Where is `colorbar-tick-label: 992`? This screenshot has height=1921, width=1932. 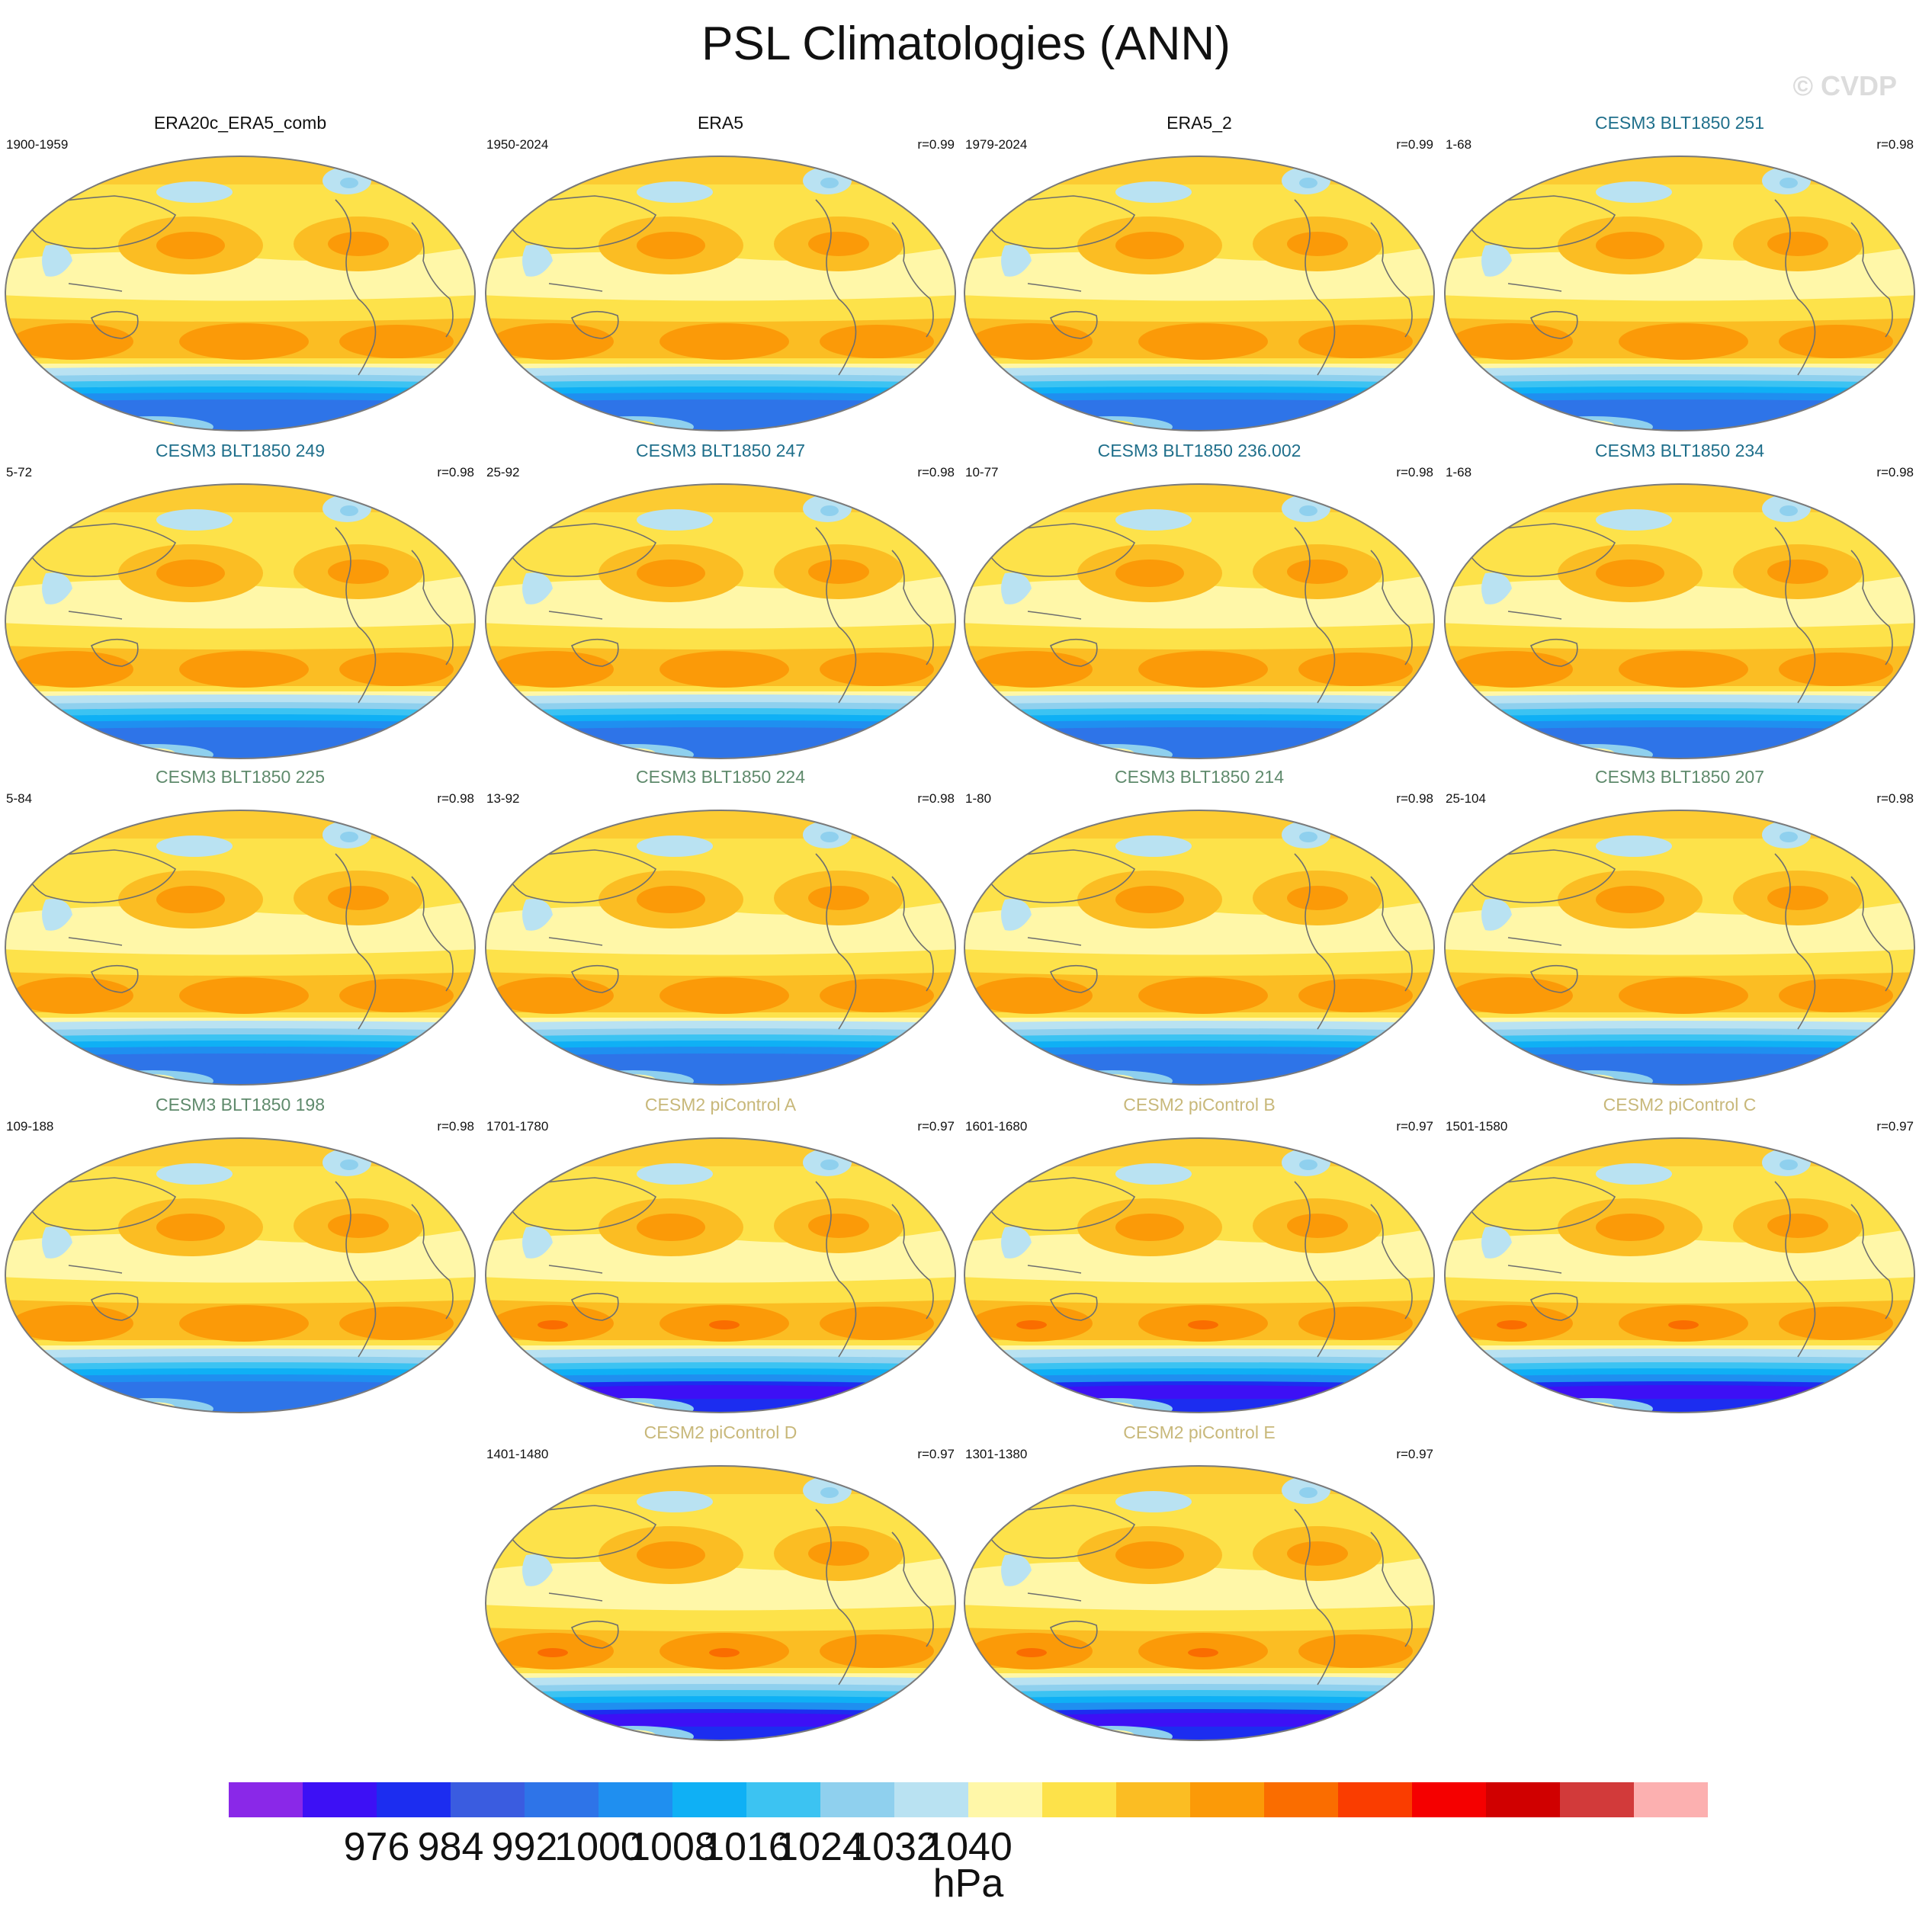 colorbar-tick-label: 992 is located at coordinates (525, 1847).